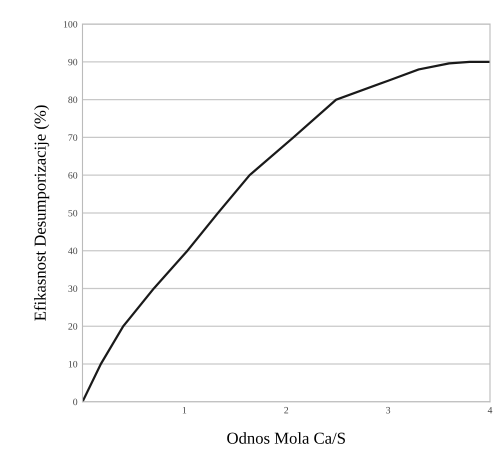 Image resolution: width=500 pixels, height=455 pixels. Describe the element at coordinates (73, 100) in the screenshot. I see `y-tick-label: 80` at that location.